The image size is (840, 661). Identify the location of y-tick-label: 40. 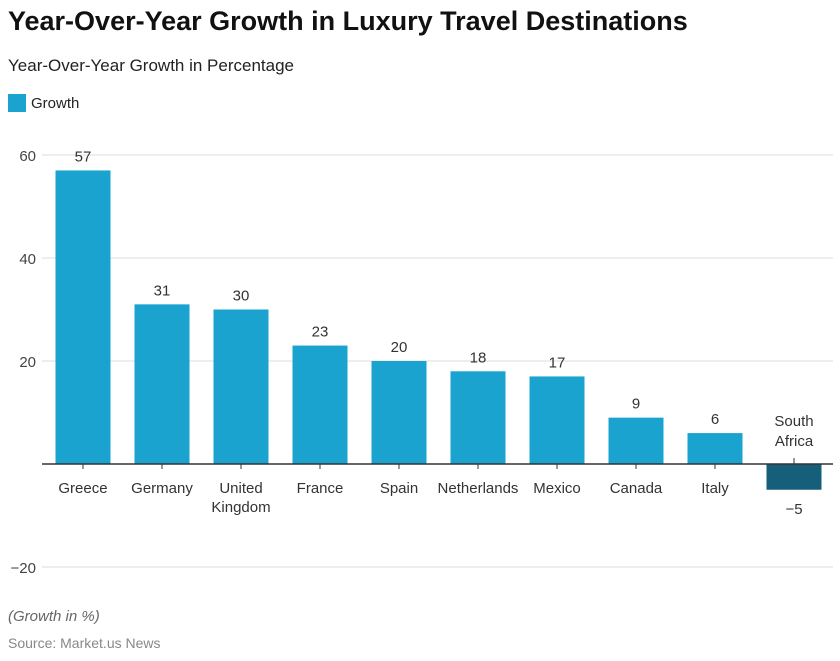
(27, 259).